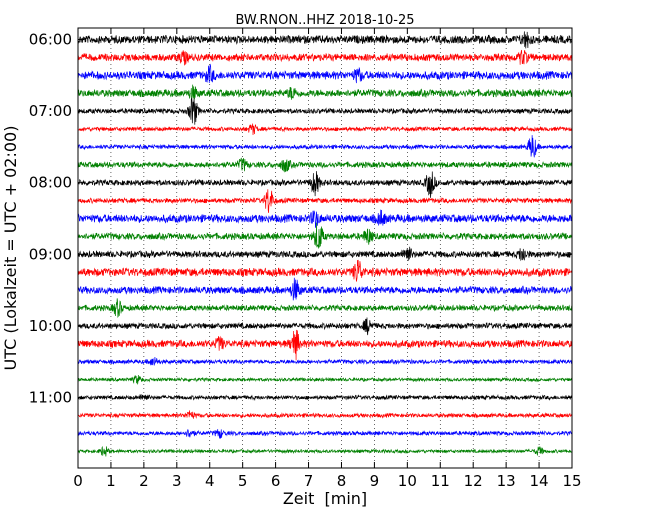  What do you see at coordinates (177, 481) in the screenshot?
I see `x-tick-label: 3` at bounding box center [177, 481].